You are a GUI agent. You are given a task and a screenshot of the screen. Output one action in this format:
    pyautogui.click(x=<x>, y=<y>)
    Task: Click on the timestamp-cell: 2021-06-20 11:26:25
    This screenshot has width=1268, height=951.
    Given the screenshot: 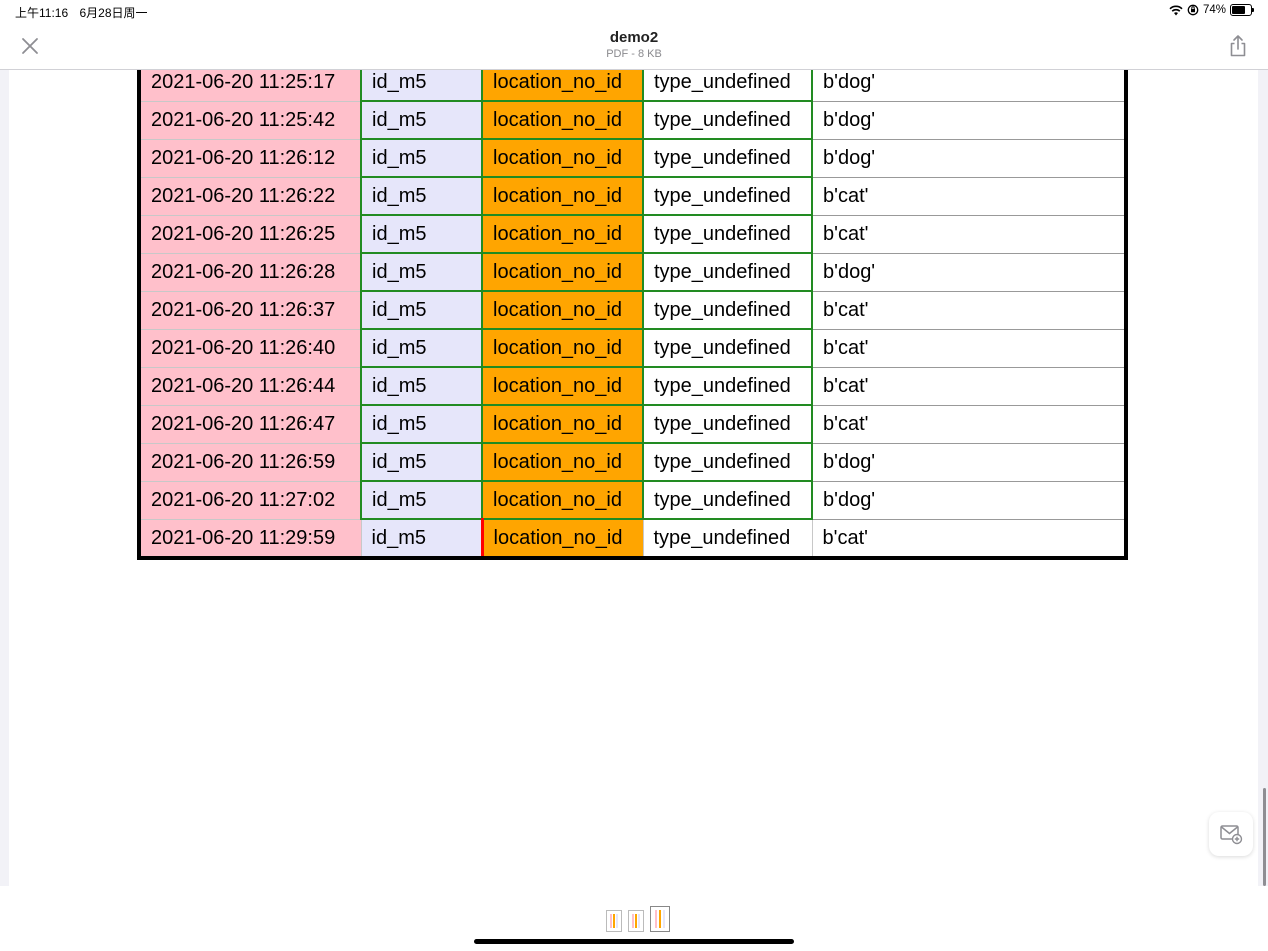 What is the action you would take?
    pyautogui.click(x=250, y=234)
    